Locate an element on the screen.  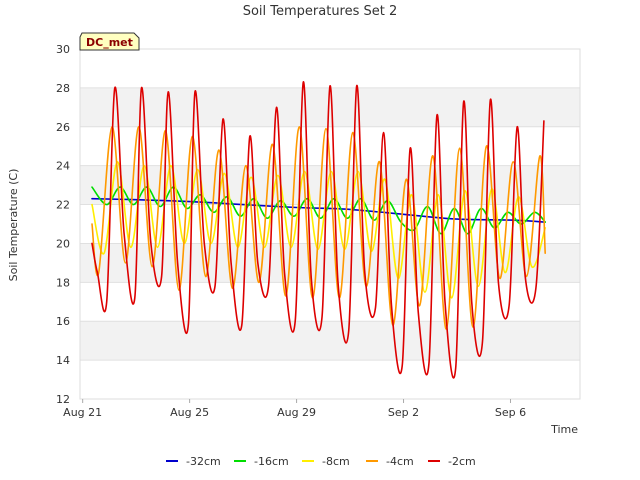
station-badge: DC_met is located at coordinates (109, 41).